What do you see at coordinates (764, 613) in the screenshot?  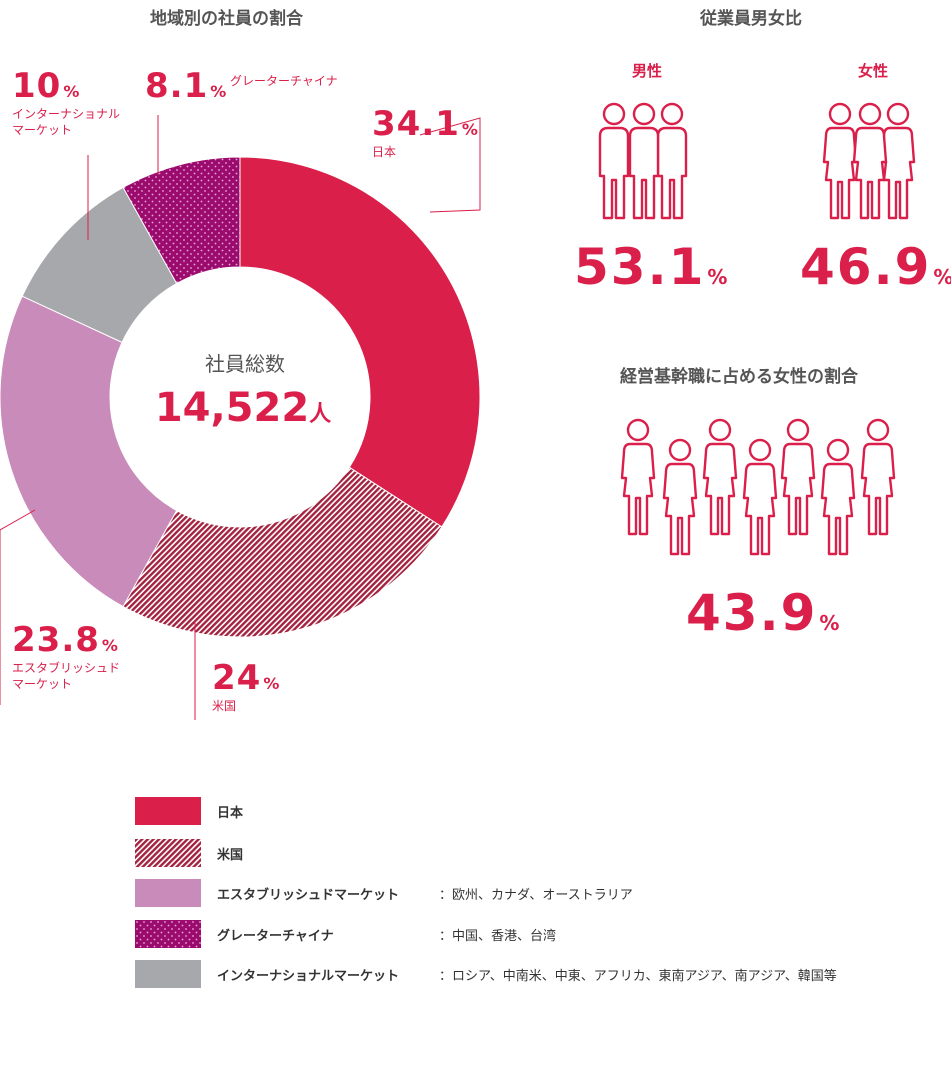 I see `management-ratio-value: 43.9%` at bounding box center [764, 613].